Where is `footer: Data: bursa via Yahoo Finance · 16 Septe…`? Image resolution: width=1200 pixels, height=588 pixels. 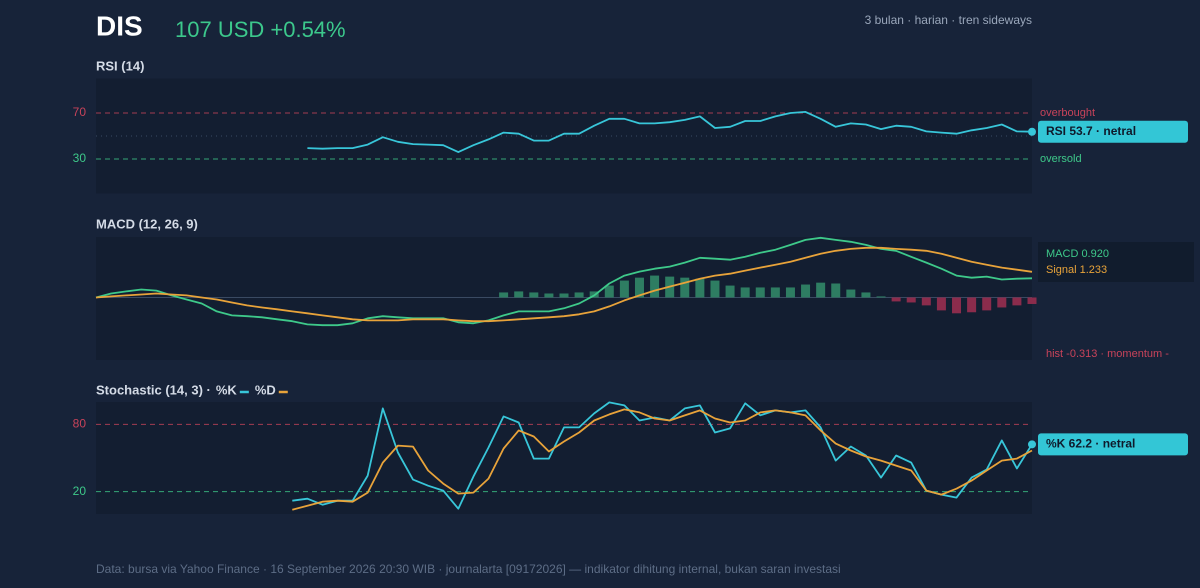
footer: Data: bursa via Yahoo Finance · 16 Septe… is located at coordinates (468, 569).